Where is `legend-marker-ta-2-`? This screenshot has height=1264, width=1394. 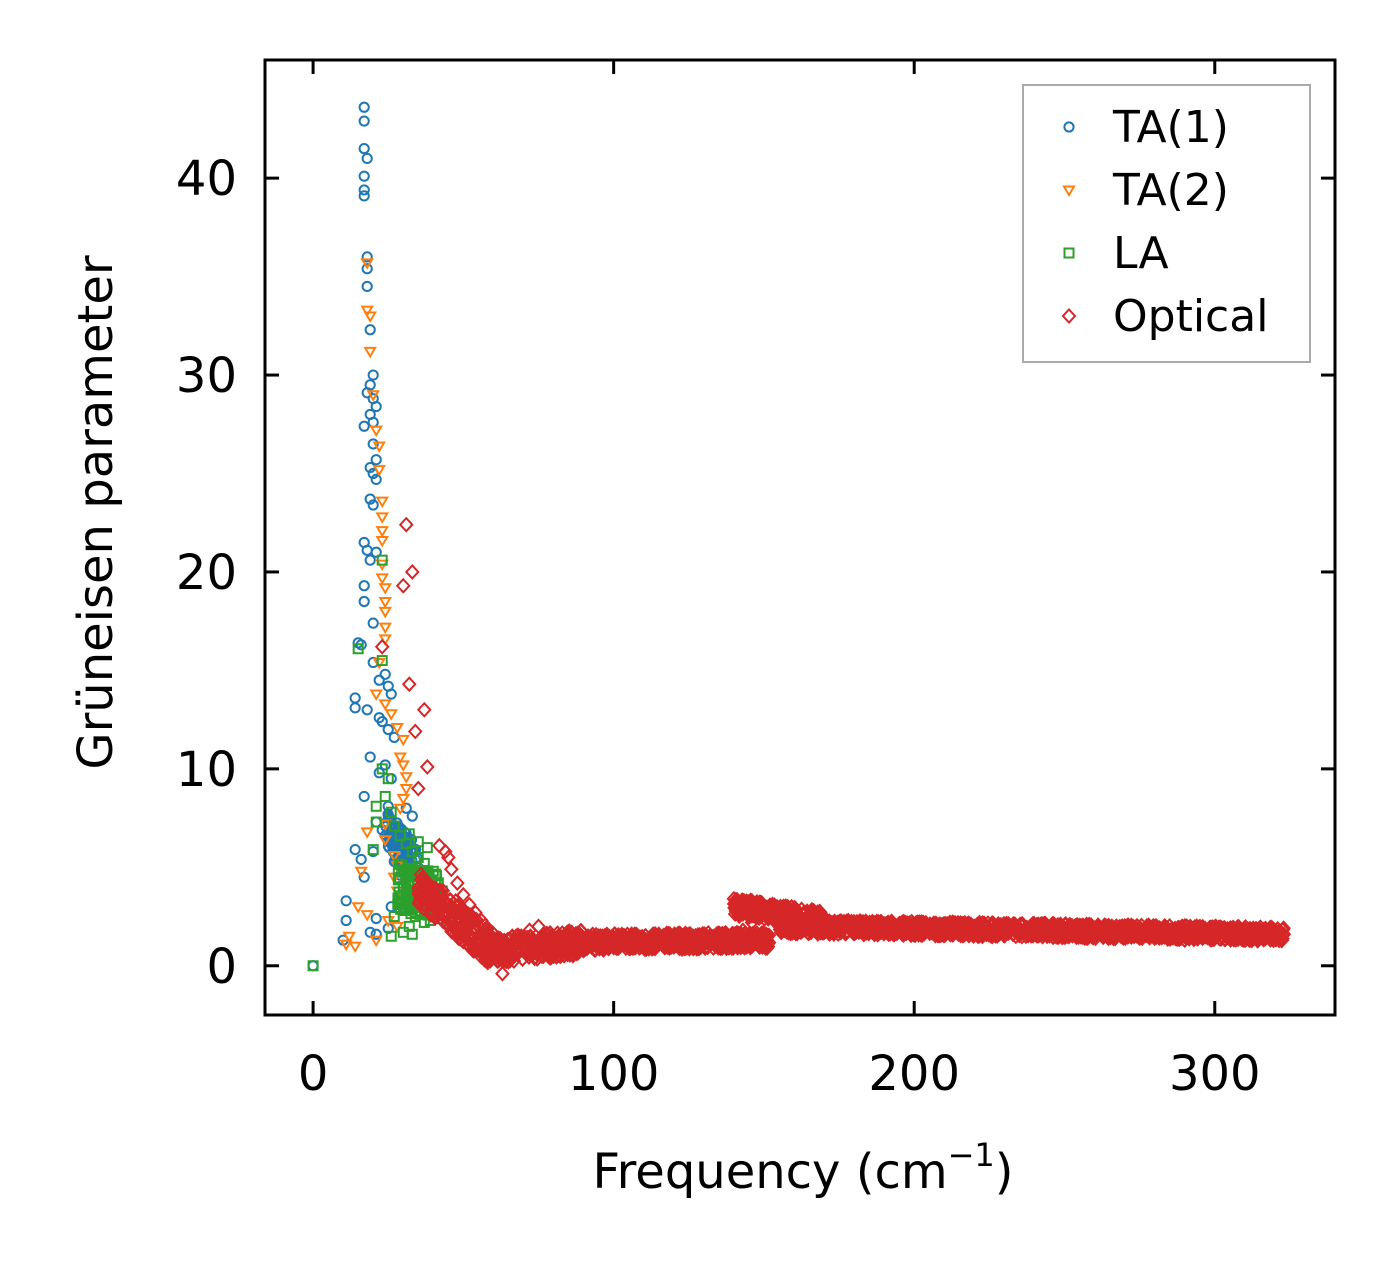 legend-marker-ta-2- is located at coordinates (1069, 191).